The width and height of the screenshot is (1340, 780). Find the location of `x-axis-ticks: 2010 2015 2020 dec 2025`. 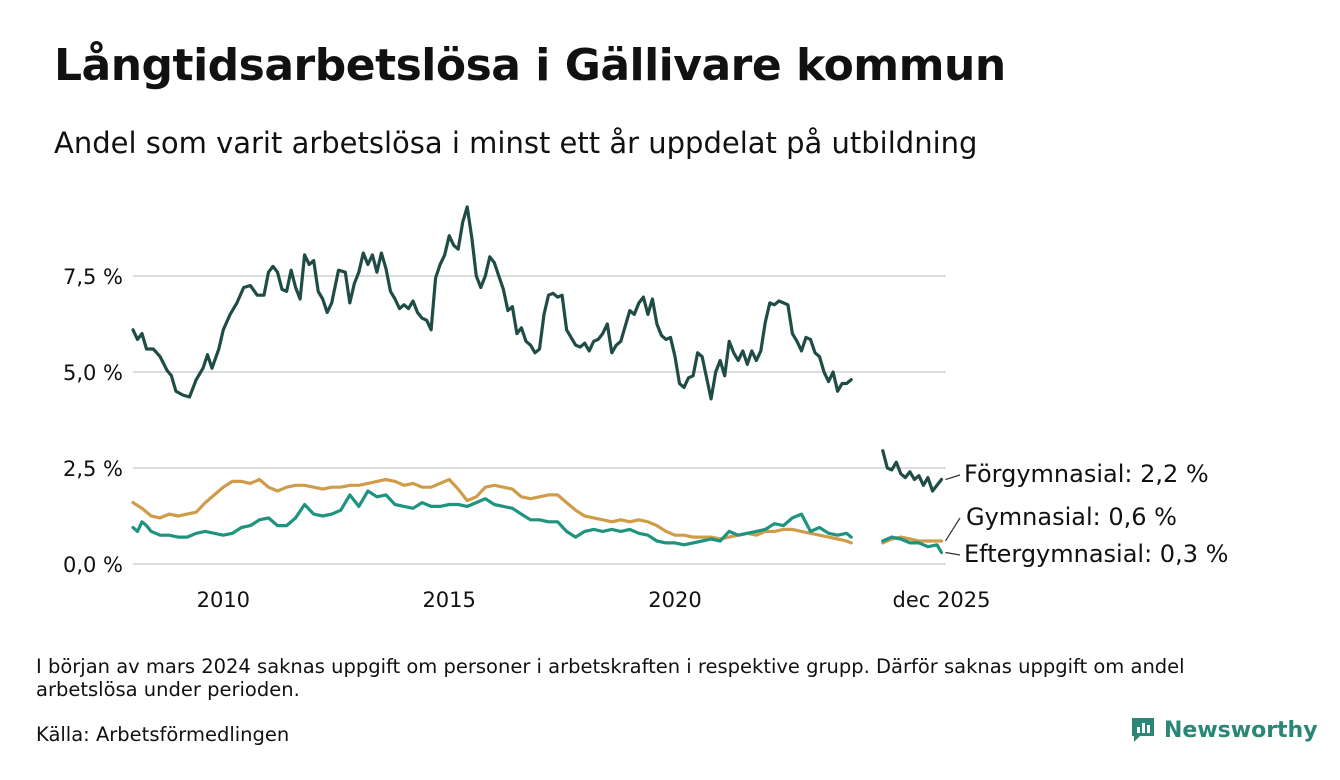

x-axis-ticks: 2010 2015 2020 dec 2025 is located at coordinates (594, 600).